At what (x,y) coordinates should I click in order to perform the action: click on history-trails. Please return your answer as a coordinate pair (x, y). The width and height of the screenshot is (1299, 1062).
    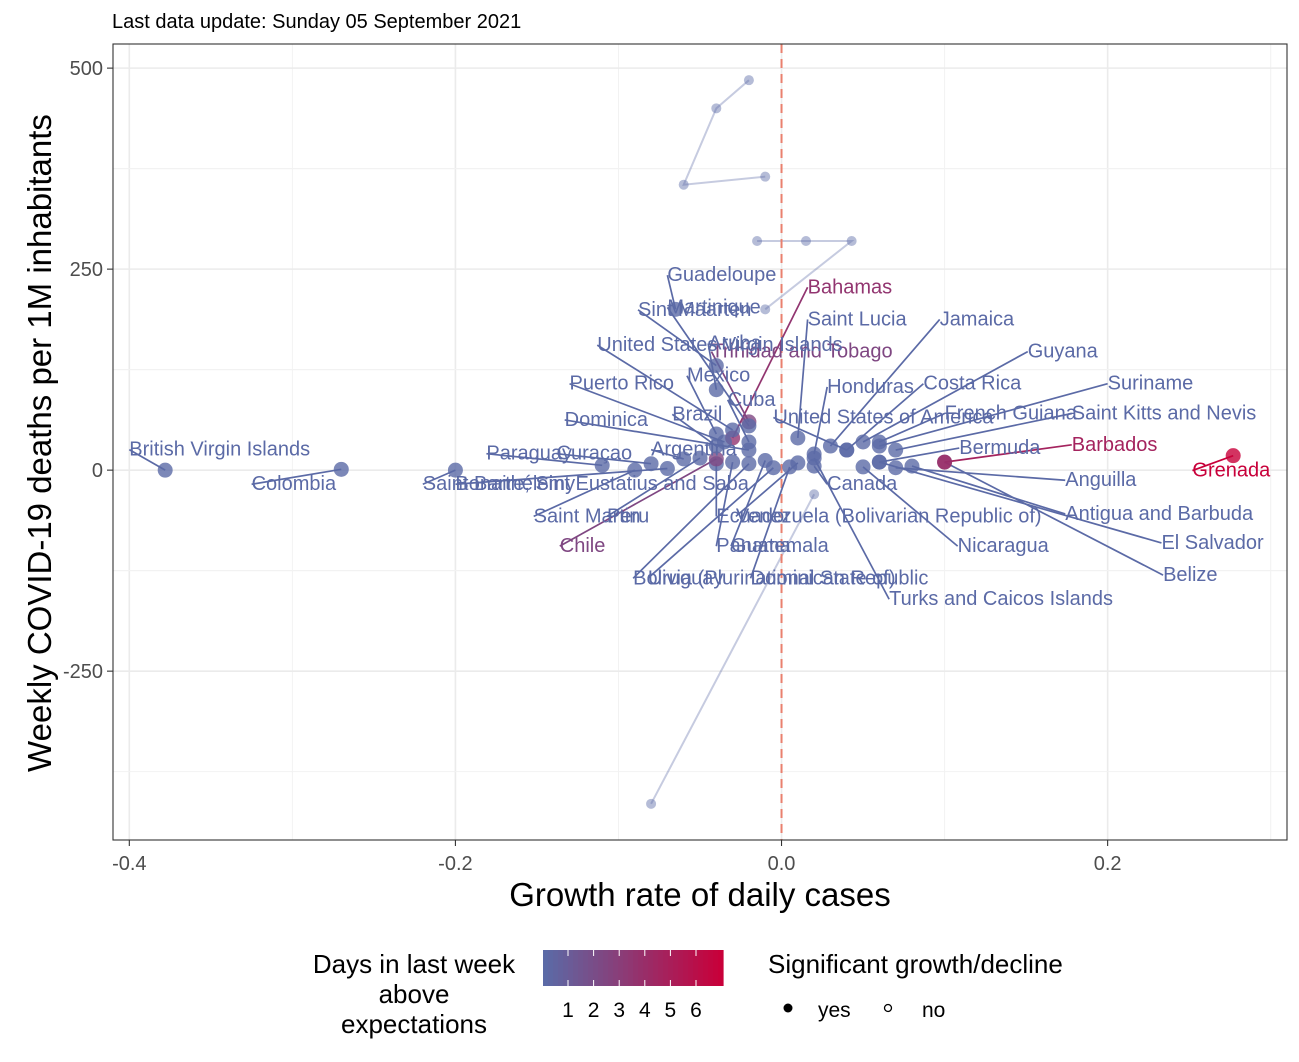
    Looking at the image, I should click on (751, 442).